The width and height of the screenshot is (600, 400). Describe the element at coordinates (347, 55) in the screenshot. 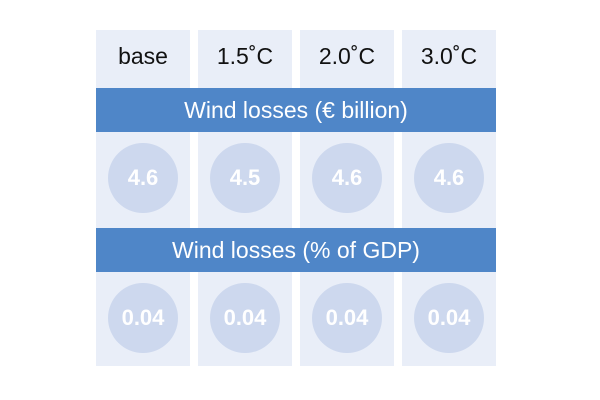

I see `column-header: 2.0˚C` at that location.